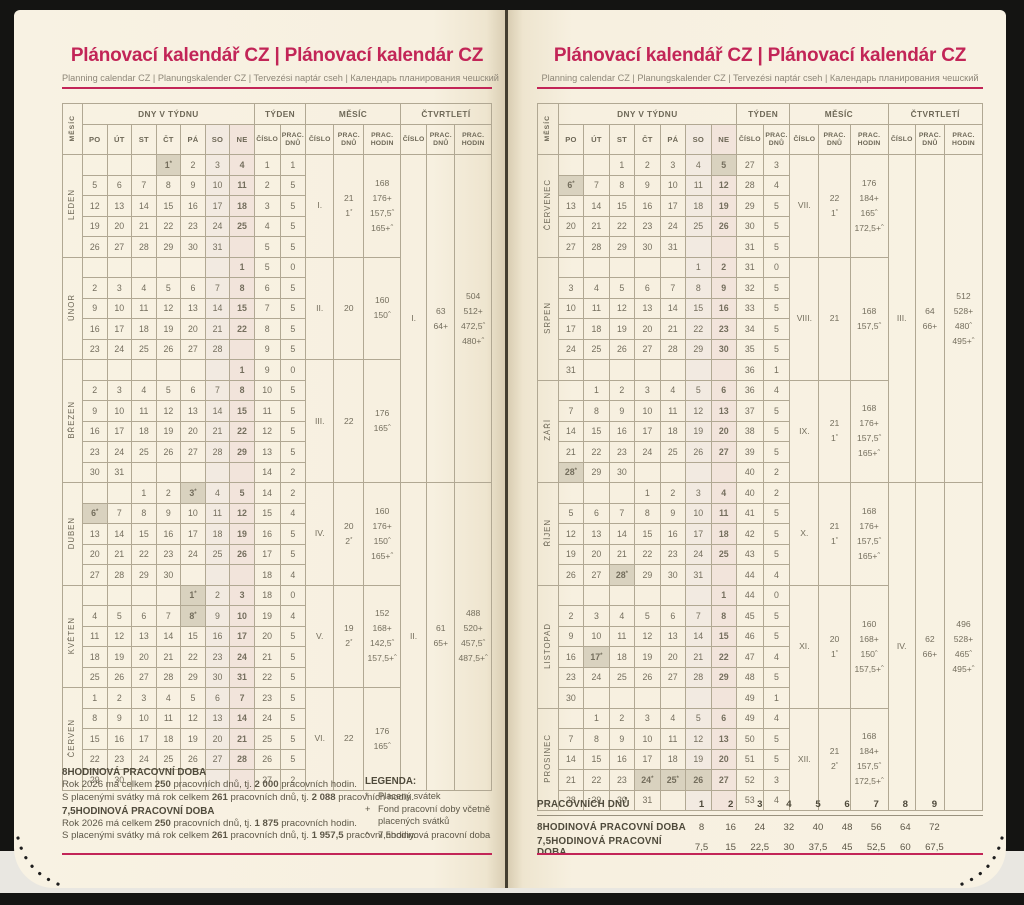  Describe the element at coordinates (277, 739) in the screenshot. I see `week-row: ČERVEN 1 2 3 4 5 6 7 23 5 VI. 22 176 165^` at that location.